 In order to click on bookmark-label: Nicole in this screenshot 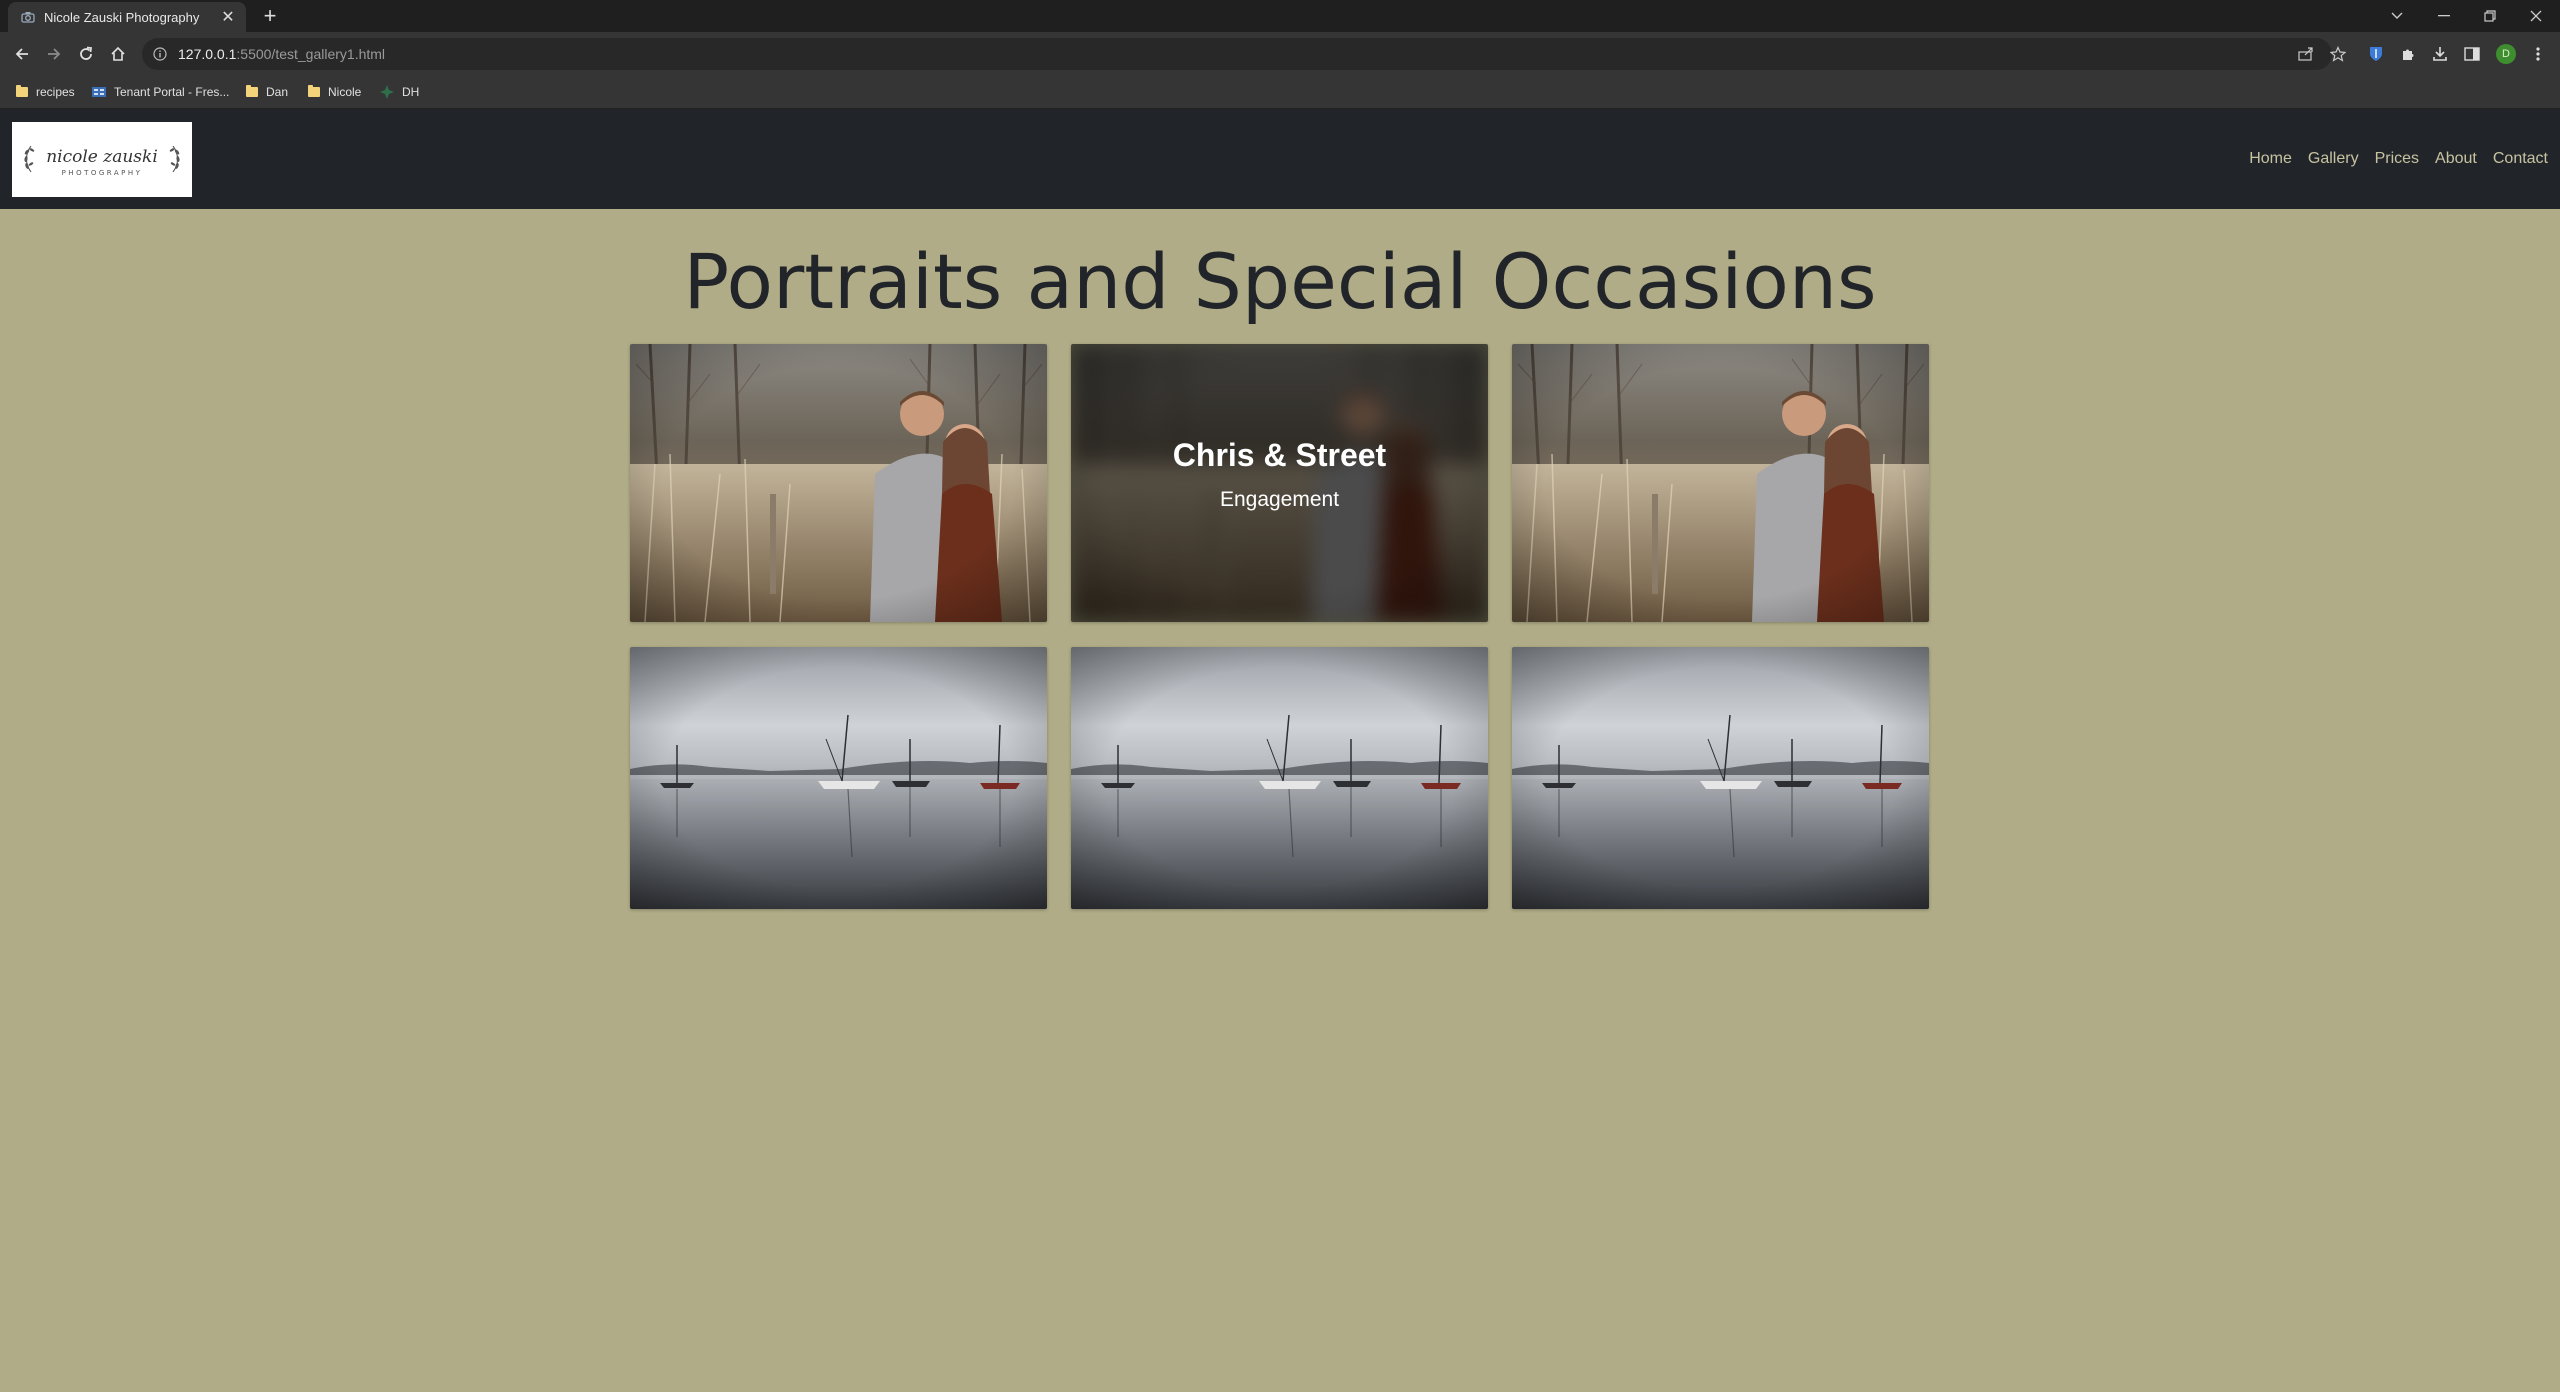, I will do `click(345, 92)`.